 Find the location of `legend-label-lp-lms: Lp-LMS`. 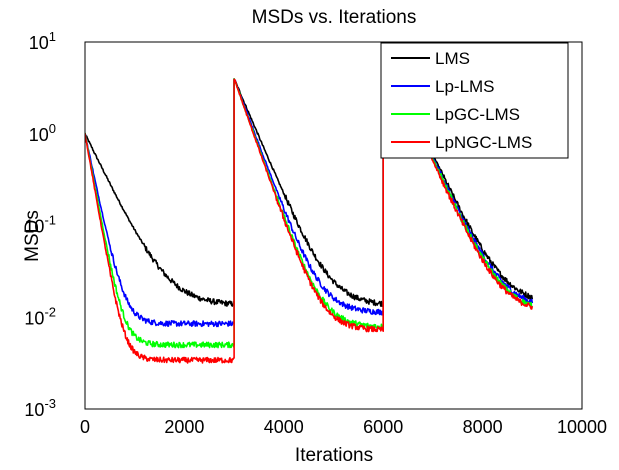

legend-label-lp-lms: Lp-LMS is located at coordinates (465, 86).